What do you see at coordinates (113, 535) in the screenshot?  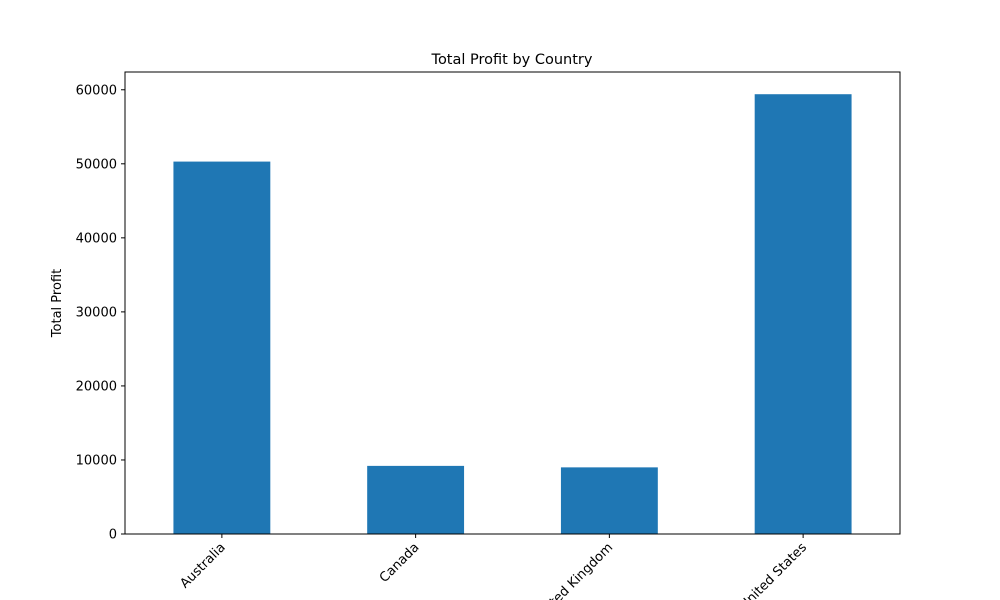 I see `y-tick-label: 0` at bounding box center [113, 535].